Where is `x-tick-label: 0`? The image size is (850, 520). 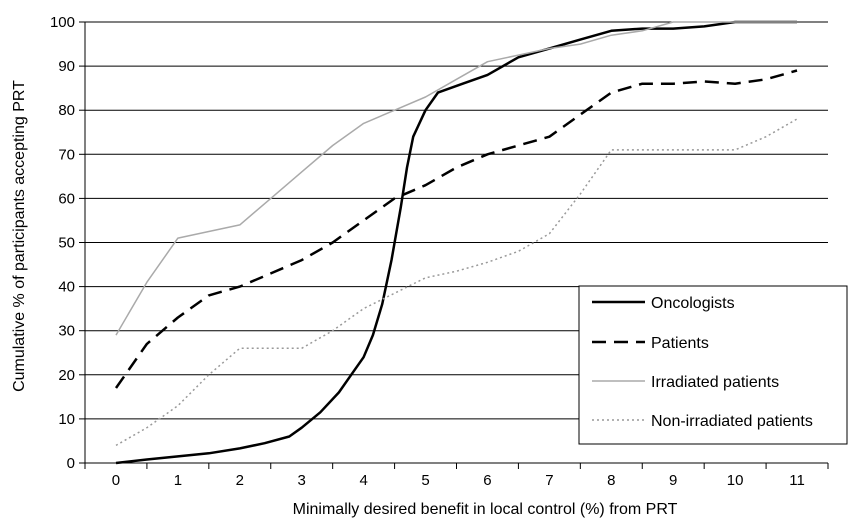 x-tick-label: 0 is located at coordinates (116, 480).